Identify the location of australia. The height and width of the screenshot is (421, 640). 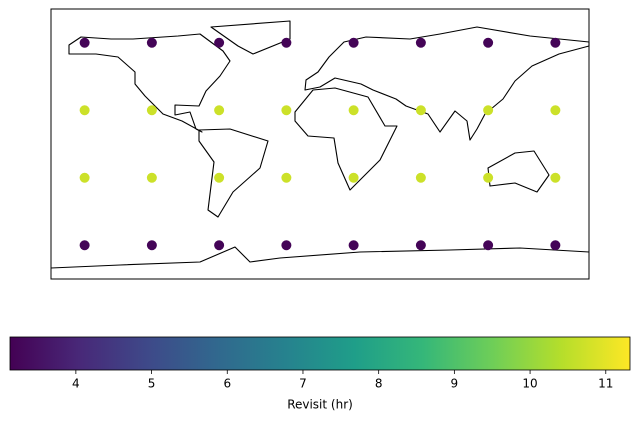
(518, 171).